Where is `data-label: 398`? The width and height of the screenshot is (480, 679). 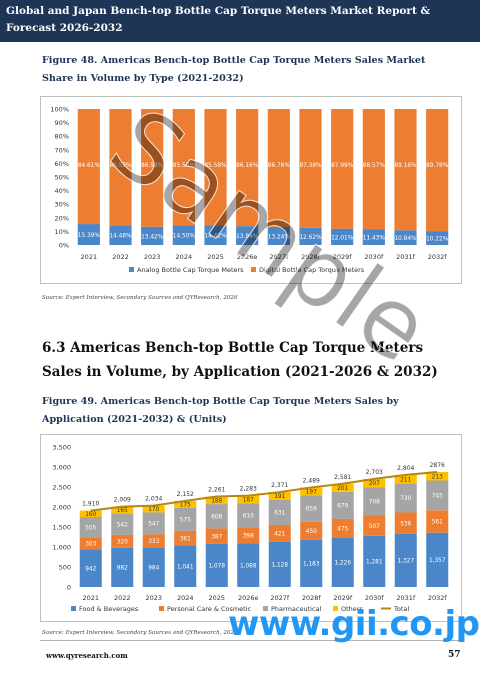
data-label: 398 is located at coordinates (248, 537).